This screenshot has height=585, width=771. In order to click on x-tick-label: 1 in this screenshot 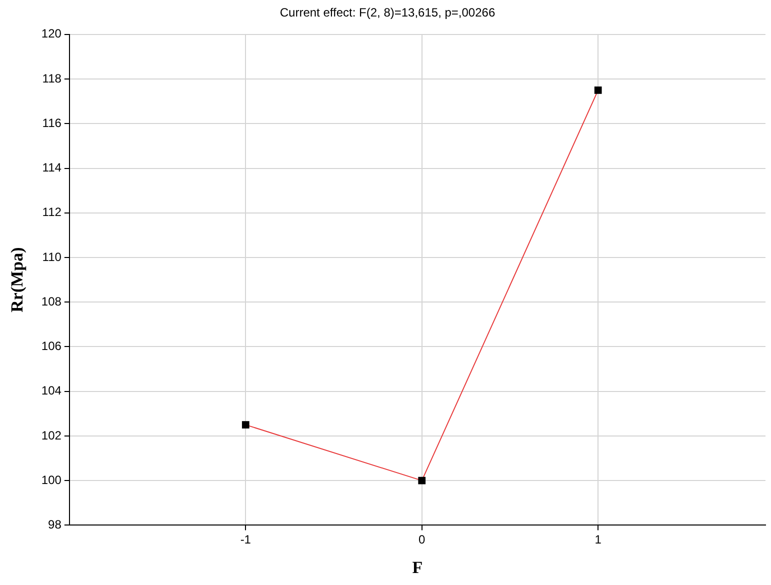, I will do `click(598, 539)`.